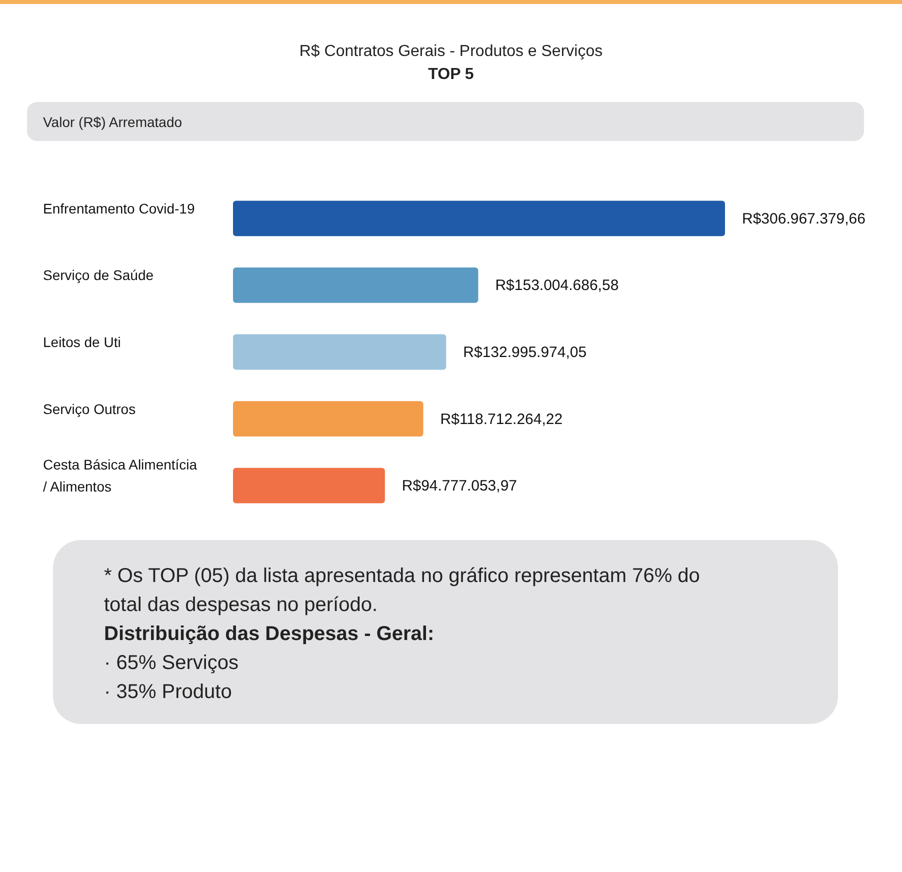 This screenshot has width=902, height=872. I want to click on text: · 65% Serviços, so click(171, 663).